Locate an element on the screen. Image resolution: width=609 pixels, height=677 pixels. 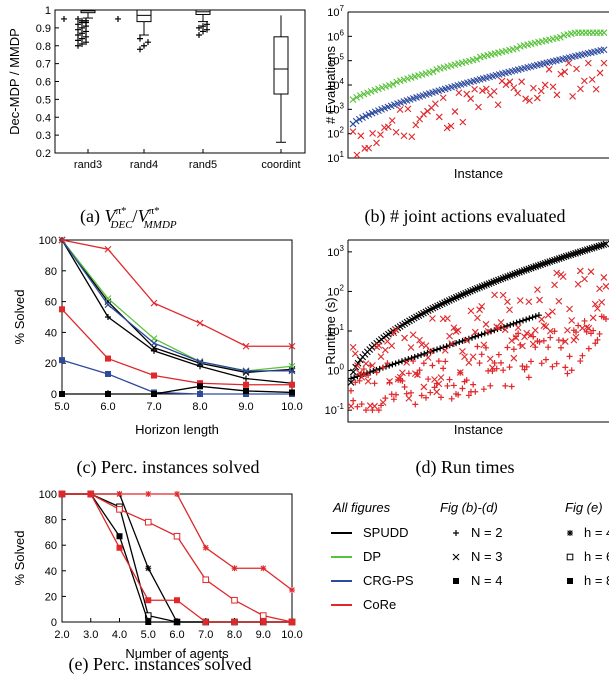
legend-marker-e-label: h = 8 is located at coordinates (596, 580).